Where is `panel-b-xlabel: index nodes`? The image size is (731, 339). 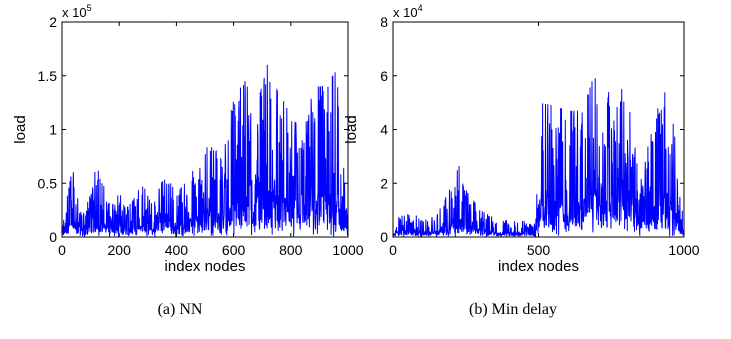 panel-b-xlabel: index nodes is located at coordinates (538, 266).